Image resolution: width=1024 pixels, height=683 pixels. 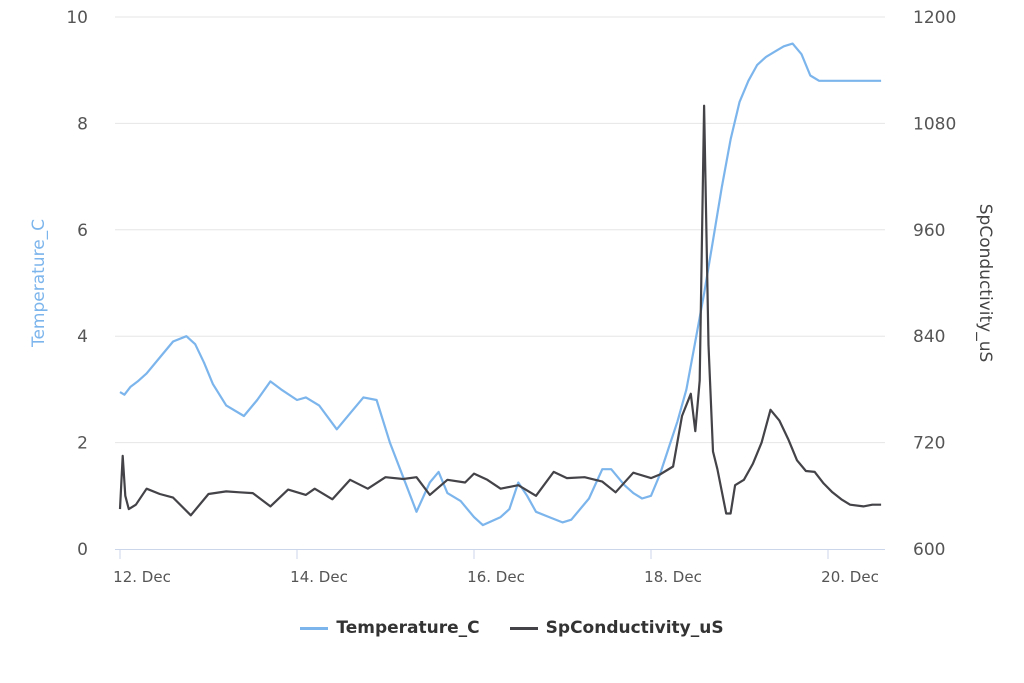 I want to click on x-tick-label: 20. Dec, so click(x=850, y=577).